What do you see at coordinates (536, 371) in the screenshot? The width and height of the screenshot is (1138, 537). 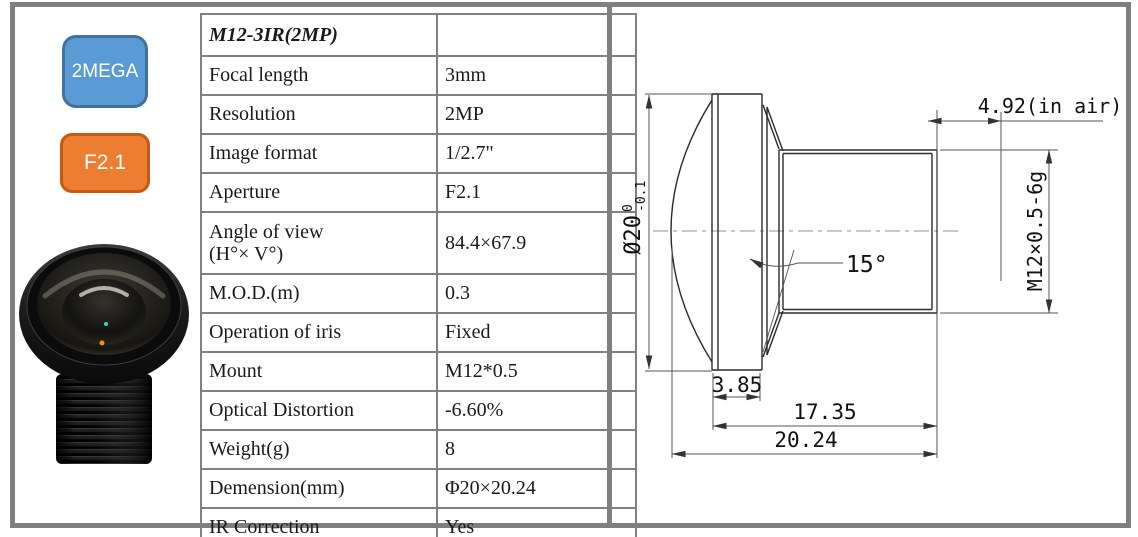 I see `spec-value-cell: M12*0.5` at bounding box center [536, 371].